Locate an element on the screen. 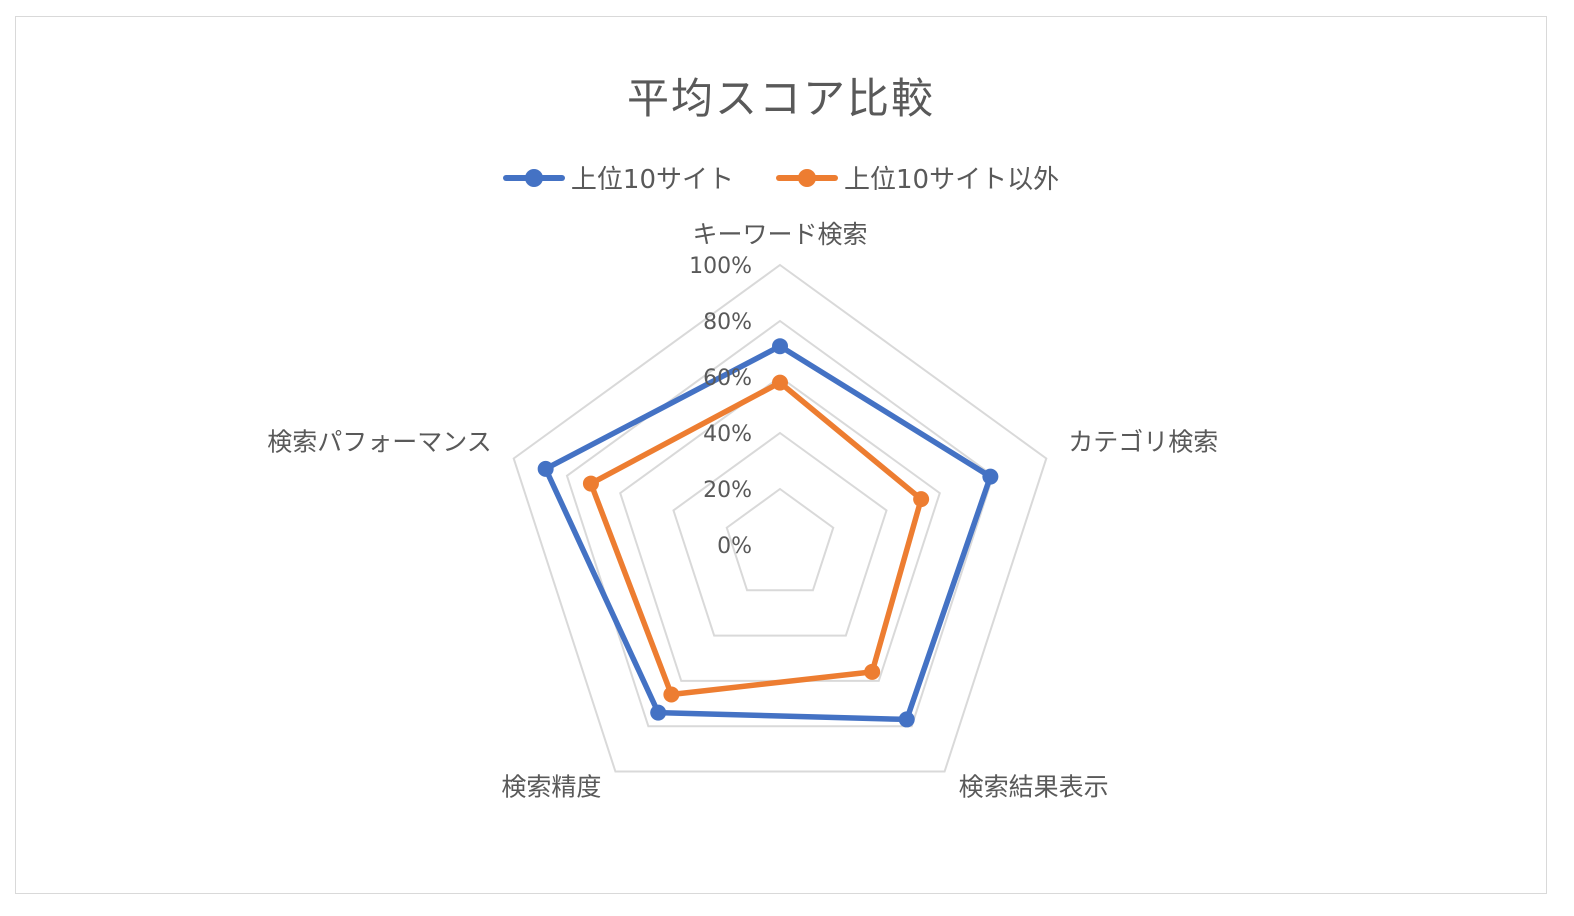 This screenshot has height=916, width=1574. chart-title: 平均スコア比較 is located at coordinates (780, 98).